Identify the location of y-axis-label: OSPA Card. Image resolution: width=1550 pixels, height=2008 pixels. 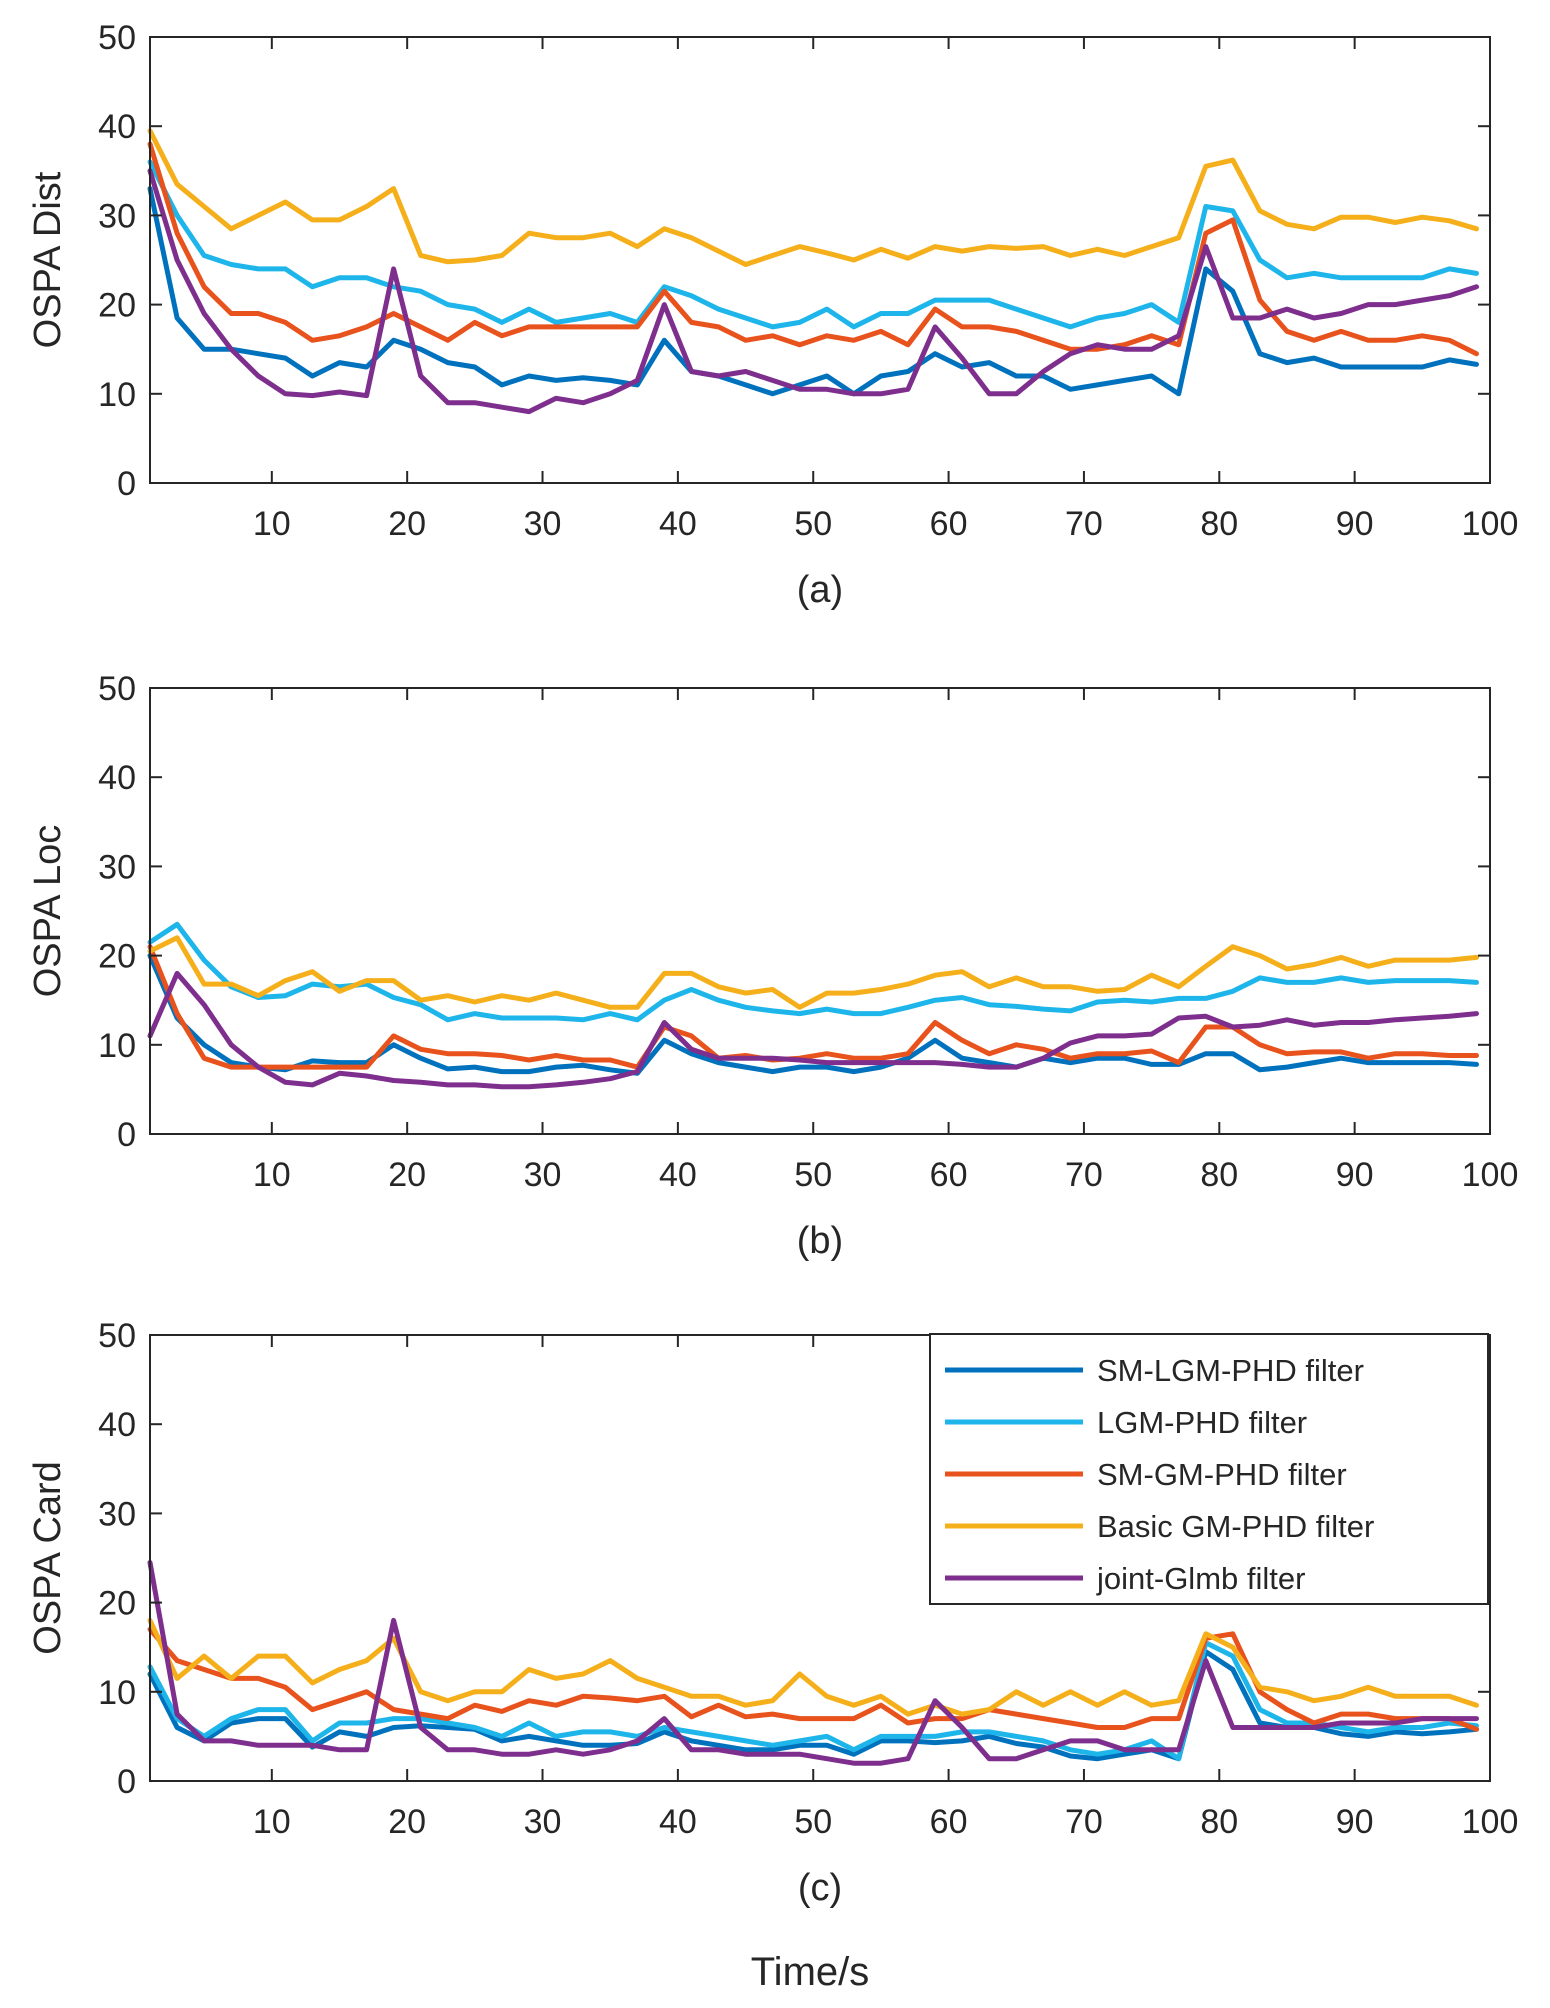
(48, 1558).